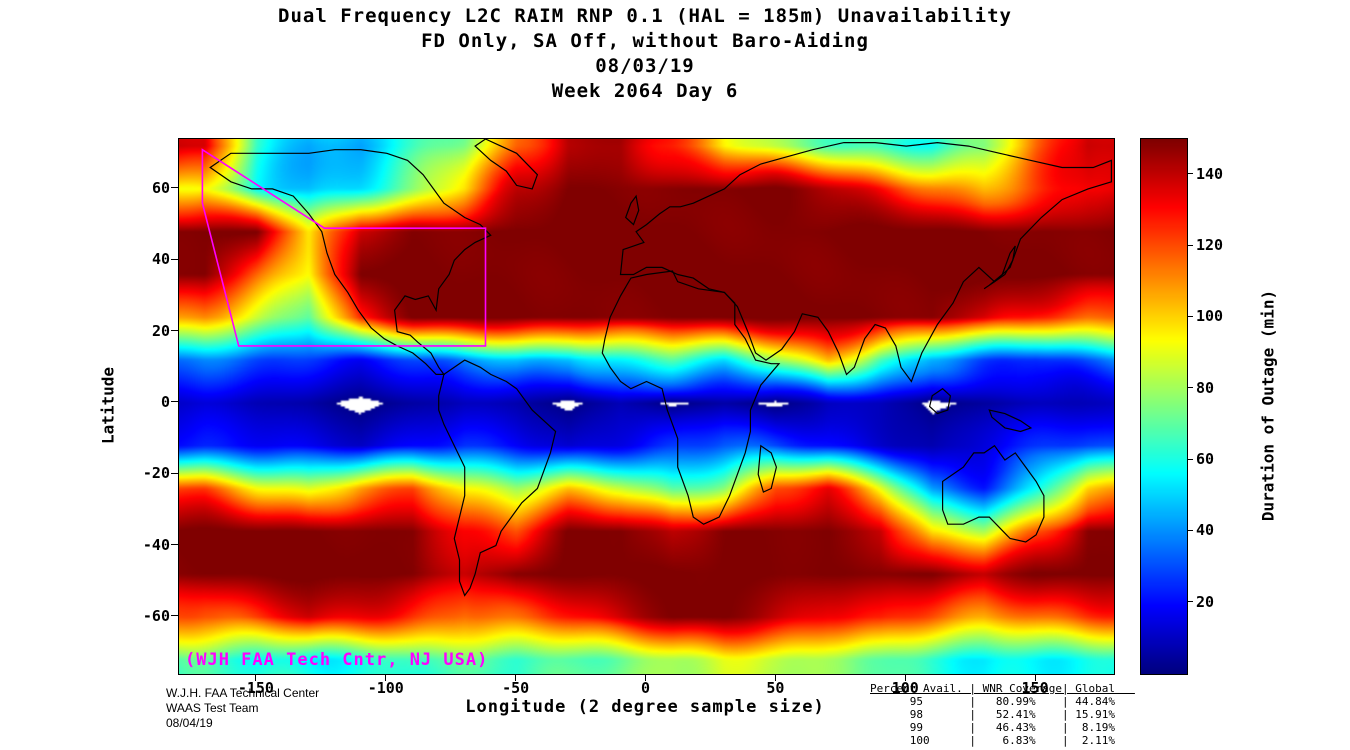  What do you see at coordinates (108, 405) in the screenshot?
I see `y-axis-label: Latitude` at bounding box center [108, 405].